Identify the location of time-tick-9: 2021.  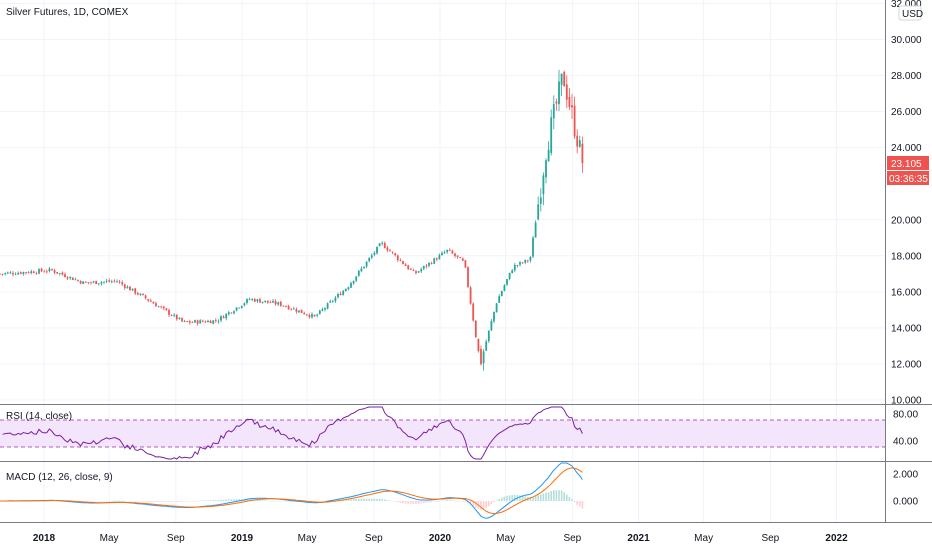
(638, 538).